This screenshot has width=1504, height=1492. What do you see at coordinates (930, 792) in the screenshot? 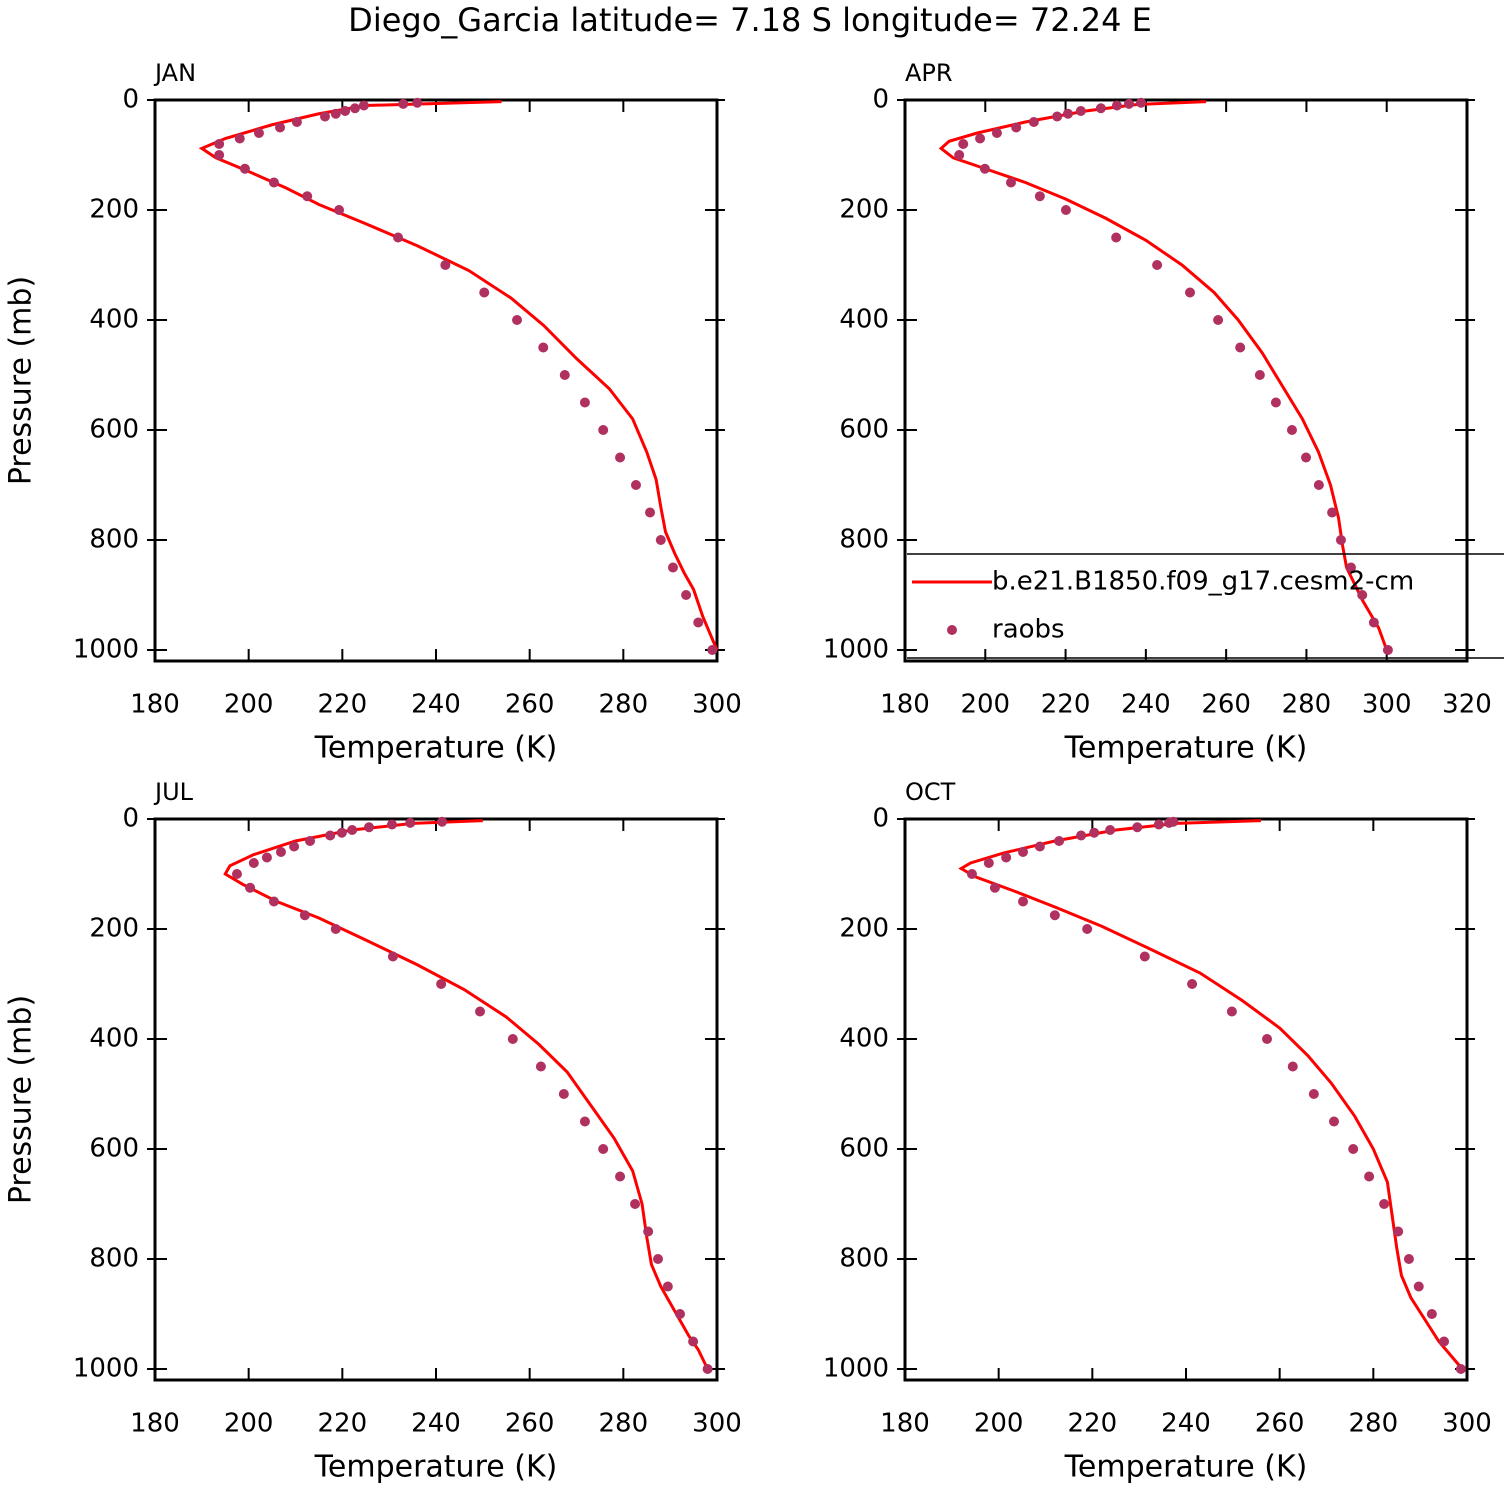
I see `panel-title: OCT` at bounding box center [930, 792].